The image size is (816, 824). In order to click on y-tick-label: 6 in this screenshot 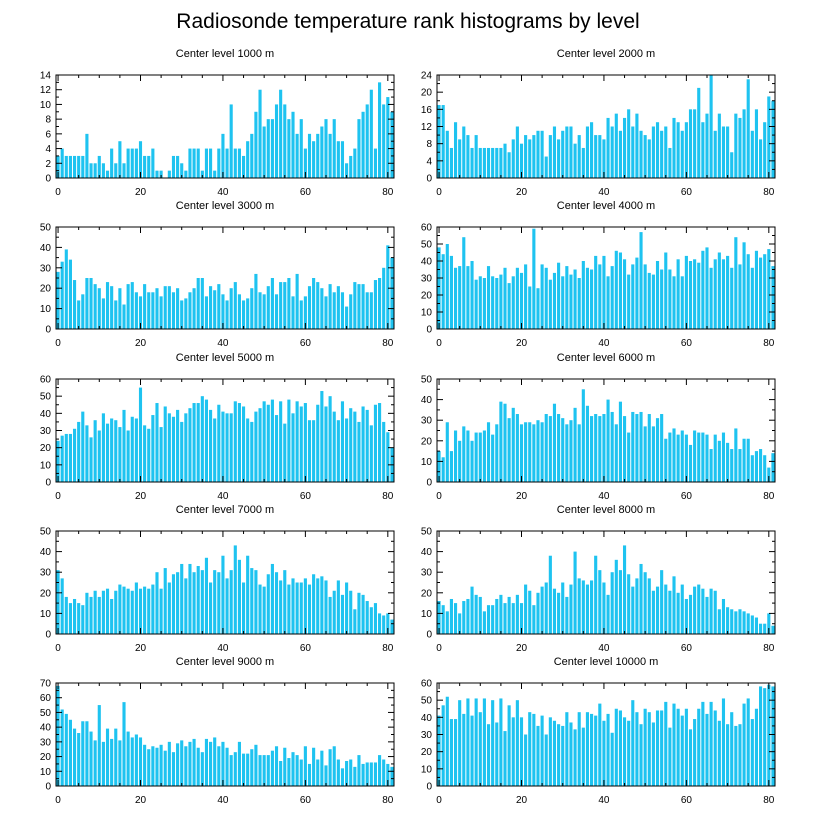, I will do `click(48, 134)`.